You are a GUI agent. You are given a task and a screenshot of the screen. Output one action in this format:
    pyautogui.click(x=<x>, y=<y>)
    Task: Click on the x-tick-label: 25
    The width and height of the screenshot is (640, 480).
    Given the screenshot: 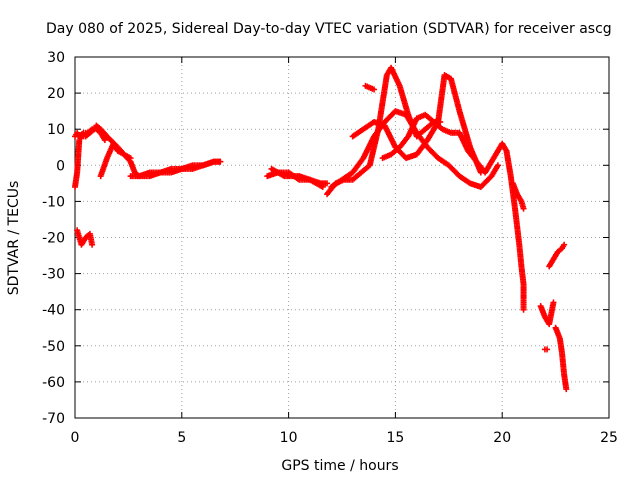 What is the action you would take?
    pyautogui.click(x=609, y=438)
    